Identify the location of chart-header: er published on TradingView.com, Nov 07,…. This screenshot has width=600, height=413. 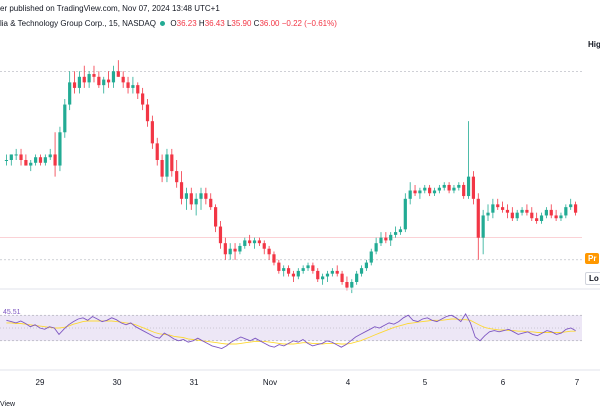
(300, 15).